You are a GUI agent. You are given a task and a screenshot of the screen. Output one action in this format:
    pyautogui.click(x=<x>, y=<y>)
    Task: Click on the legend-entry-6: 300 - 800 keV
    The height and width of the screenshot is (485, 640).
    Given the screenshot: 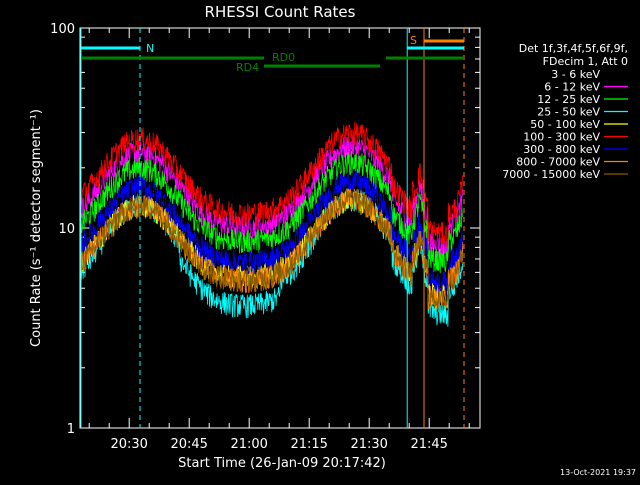 What is the action you would take?
    pyautogui.click(x=561, y=149)
    